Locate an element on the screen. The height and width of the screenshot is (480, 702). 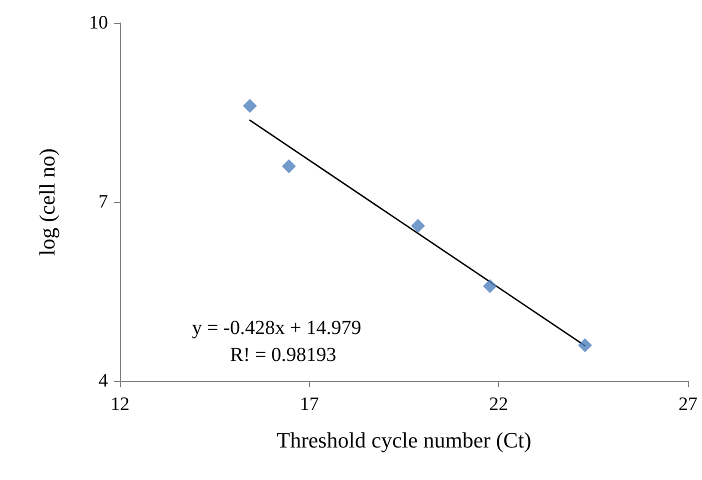
x-tick-label: 17 is located at coordinates (309, 404).